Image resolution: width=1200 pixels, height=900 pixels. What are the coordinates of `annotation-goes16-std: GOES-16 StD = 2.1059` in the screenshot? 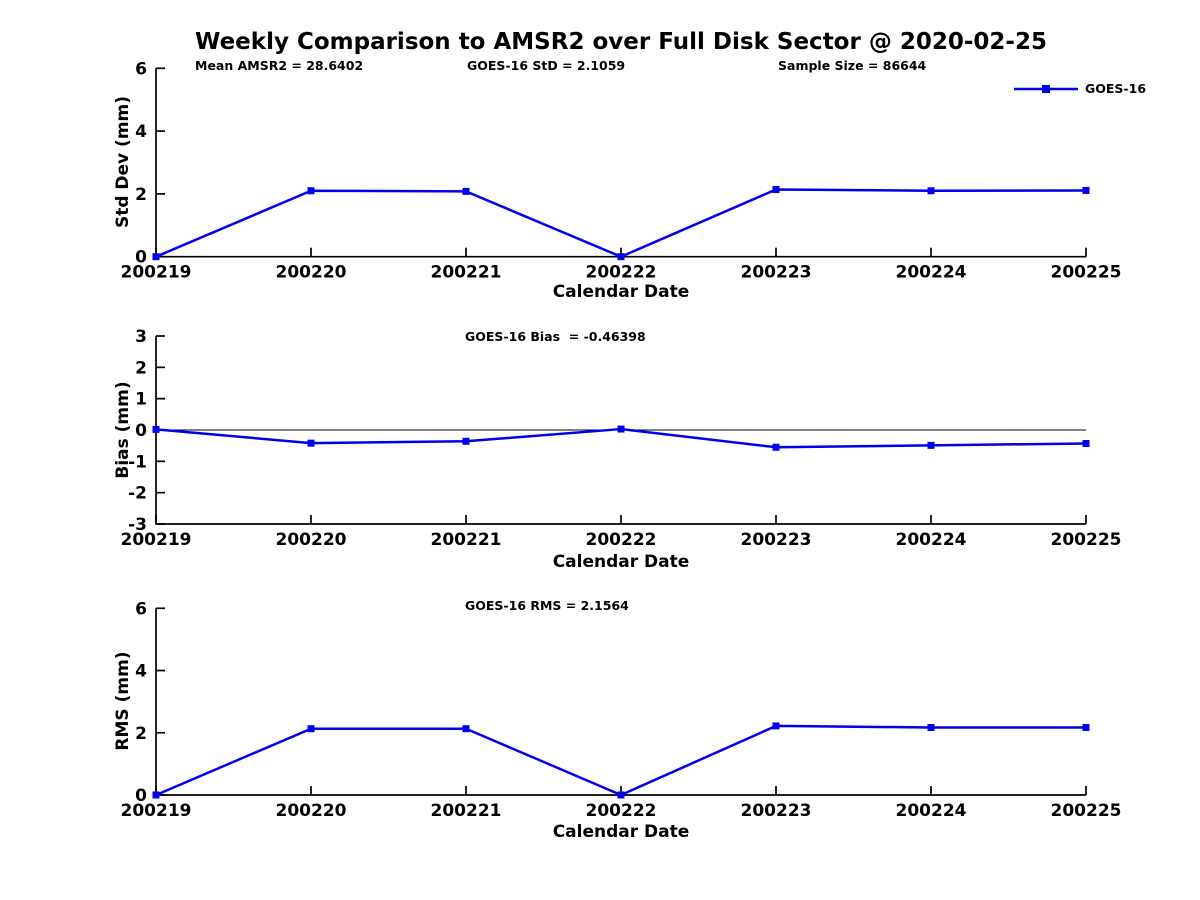 It's located at (546, 65).